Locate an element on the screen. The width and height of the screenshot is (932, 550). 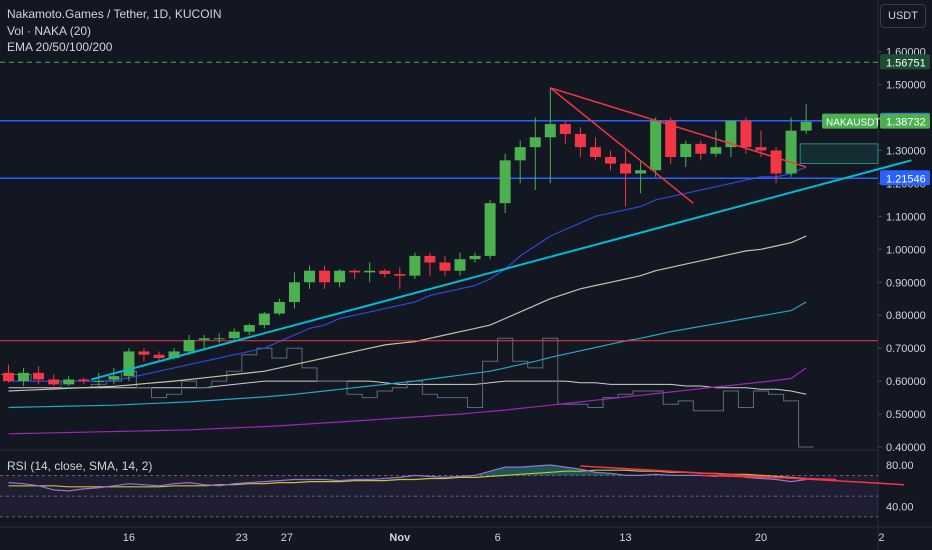
rsi-line is located at coordinates (407, 478).